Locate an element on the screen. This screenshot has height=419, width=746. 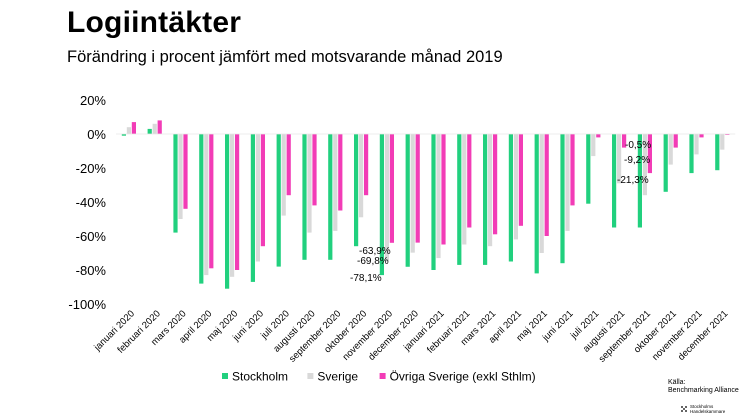
y-tick-label: -20% is located at coordinates (91, 168).